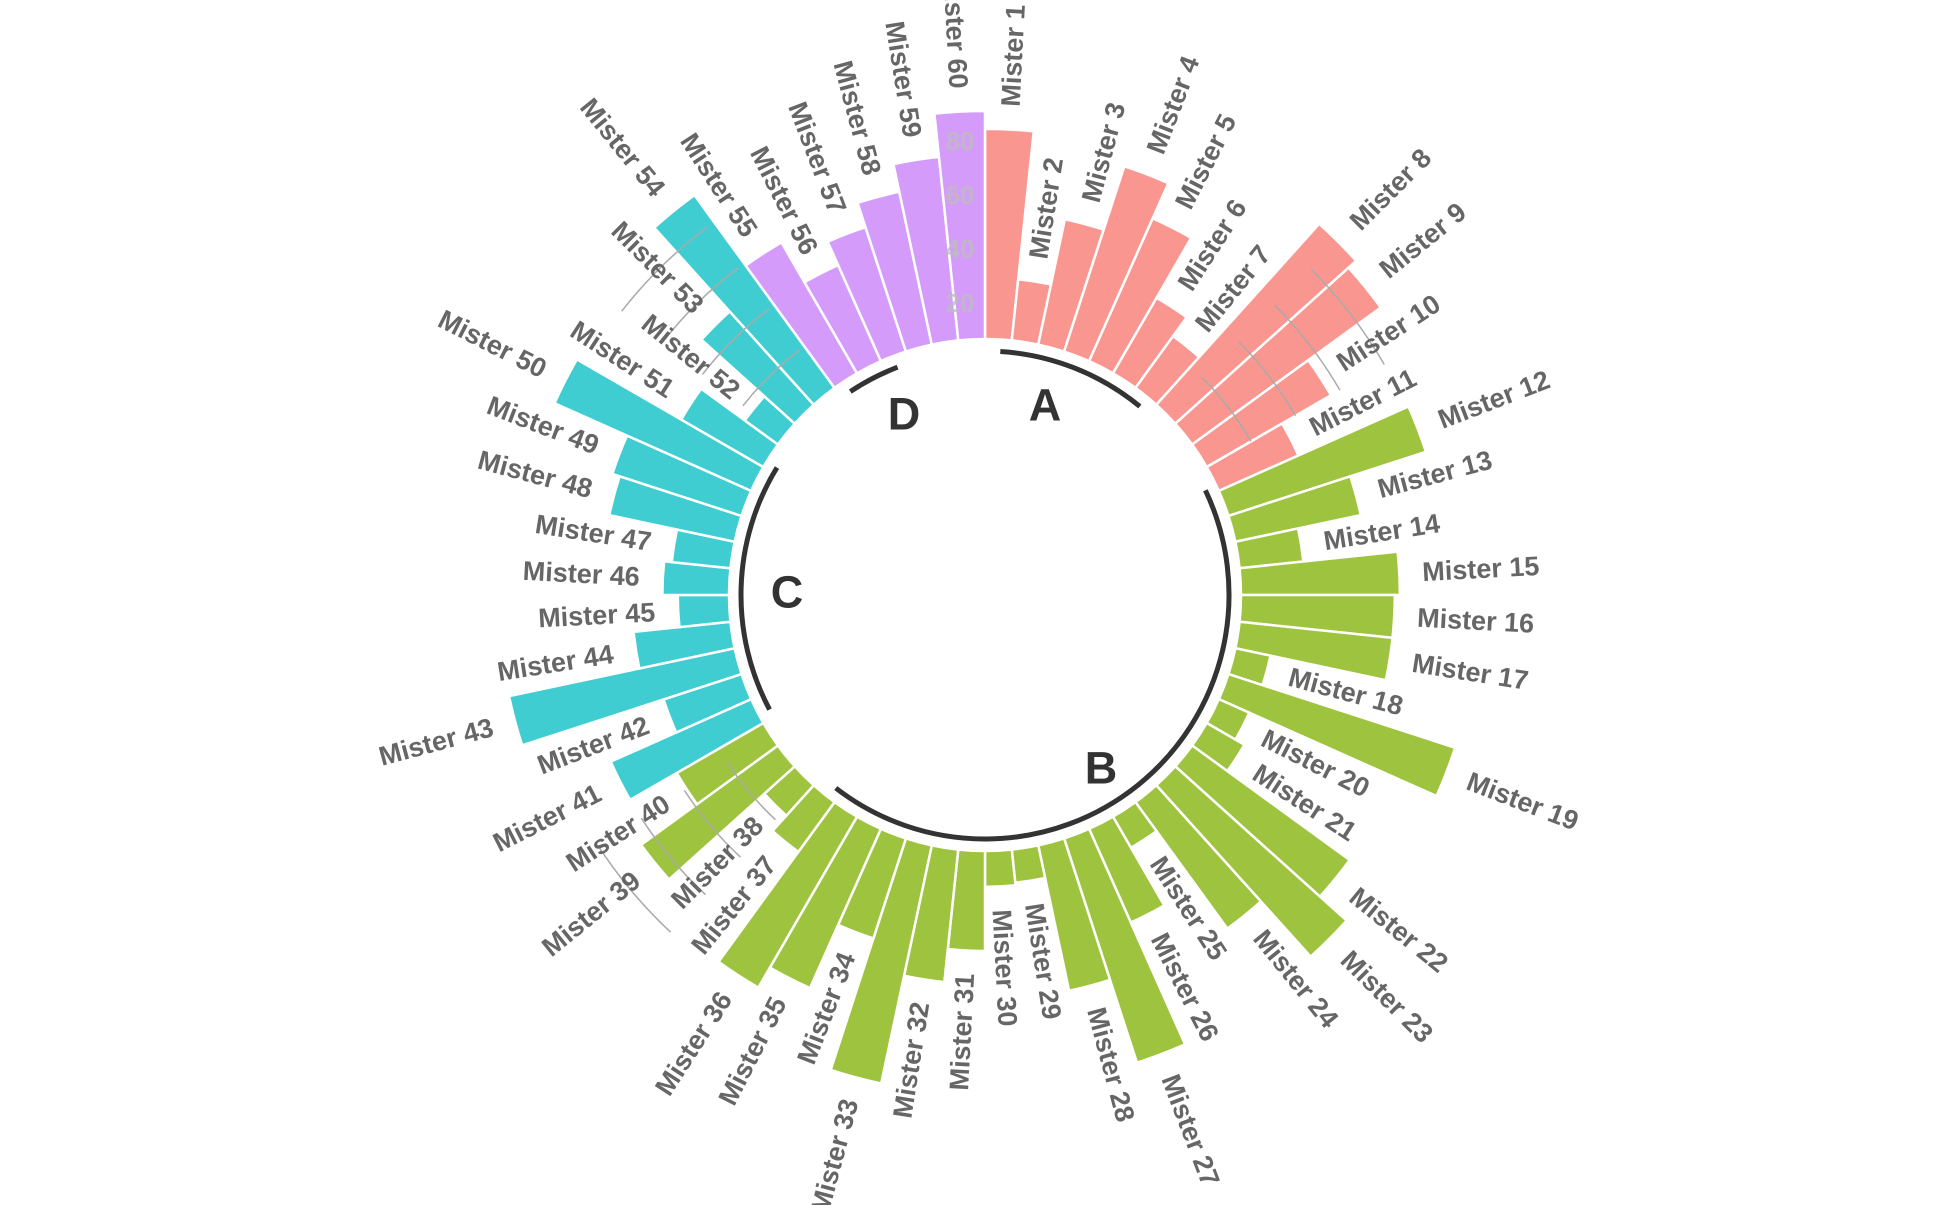  I want to click on bar-label: Mister 15, so click(1481, 569).